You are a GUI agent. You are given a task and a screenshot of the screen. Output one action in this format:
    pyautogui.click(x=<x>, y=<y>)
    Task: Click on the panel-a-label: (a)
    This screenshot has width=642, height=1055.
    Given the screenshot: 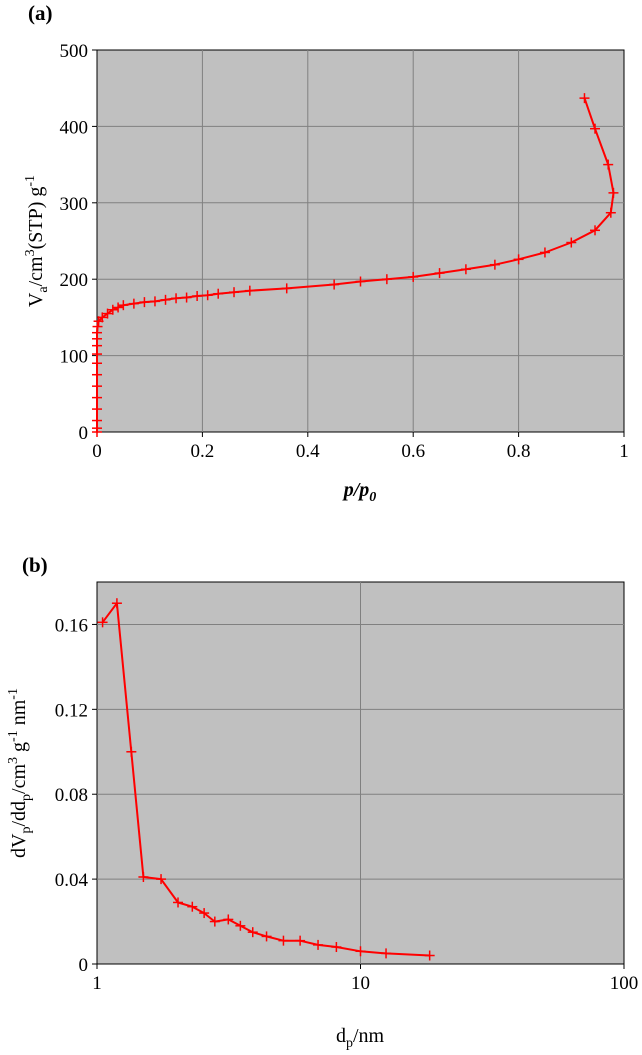 What is the action you would take?
    pyautogui.click(x=40, y=13)
    